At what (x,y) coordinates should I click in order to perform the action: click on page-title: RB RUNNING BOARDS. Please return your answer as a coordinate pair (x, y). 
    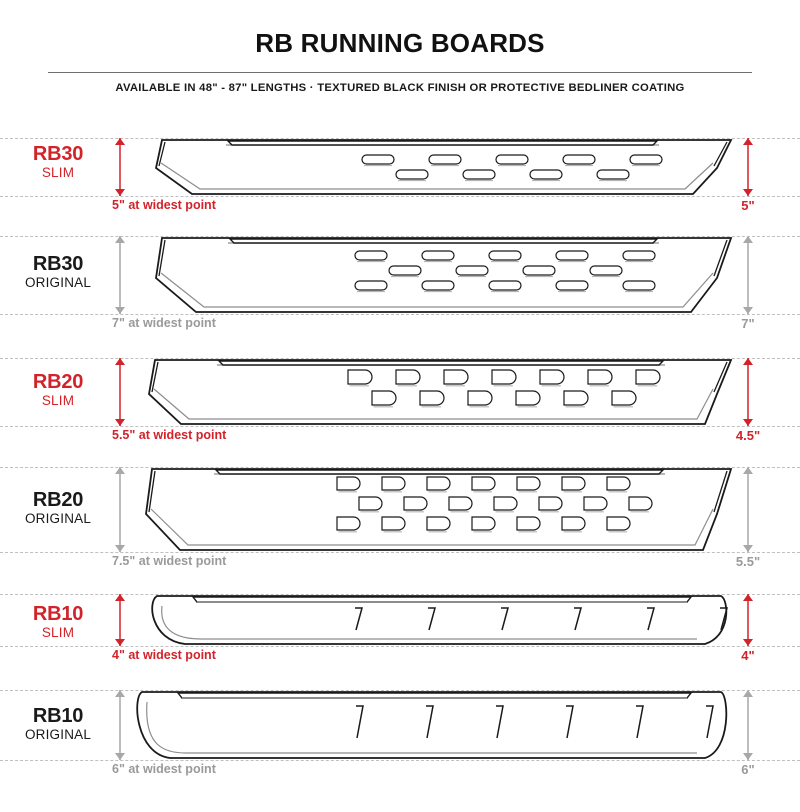
    Looking at the image, I should click on (400, 43).